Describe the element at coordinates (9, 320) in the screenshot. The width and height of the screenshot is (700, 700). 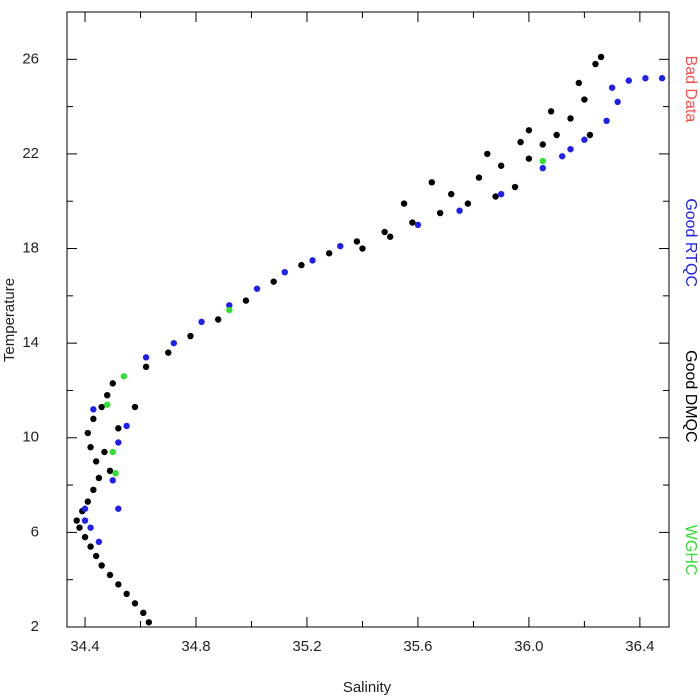
I see `y-axis-label: Temperature` at that location.